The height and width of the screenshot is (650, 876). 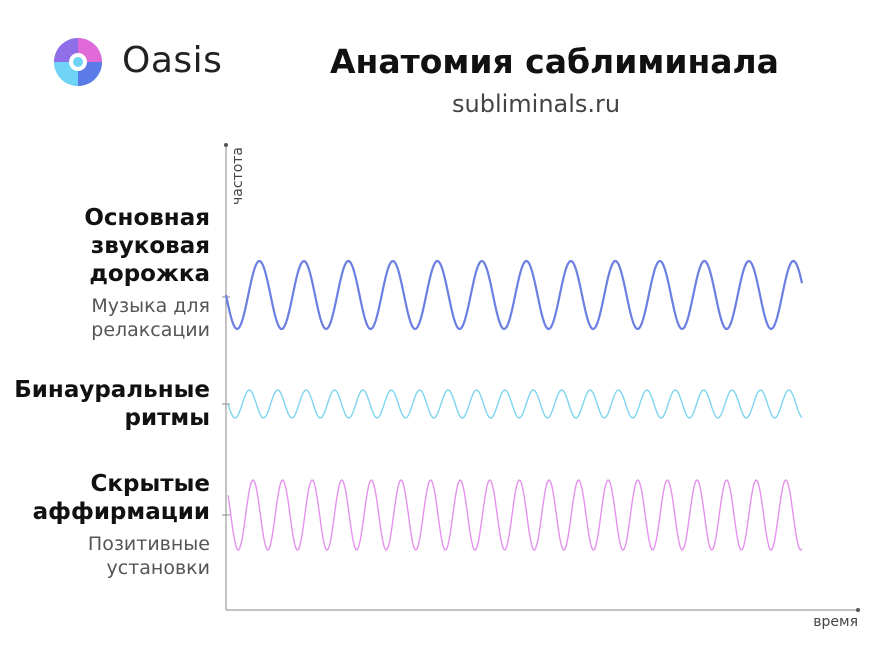 I want to click on wave-main-track, so click(x=514, y=295).